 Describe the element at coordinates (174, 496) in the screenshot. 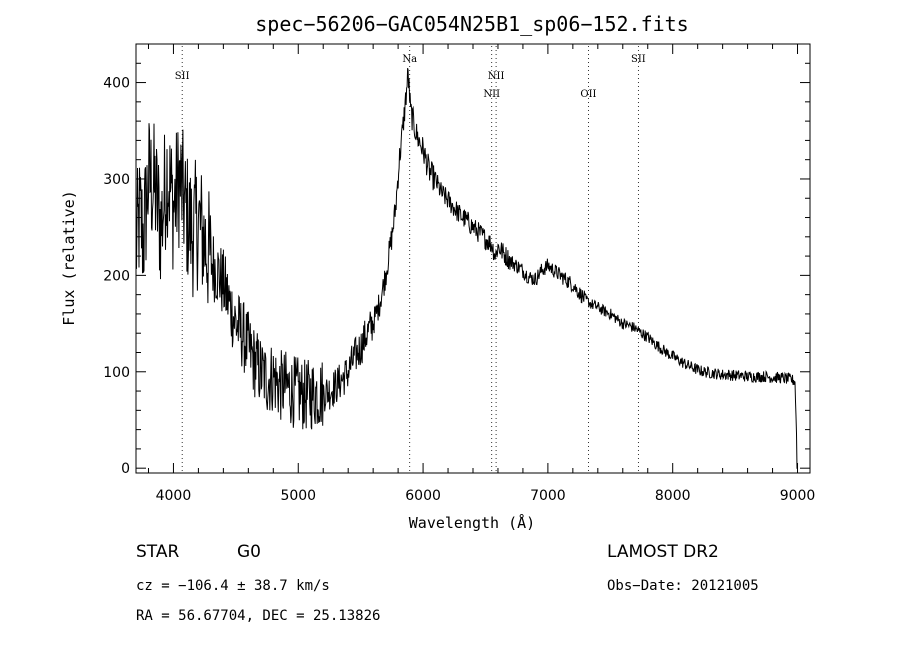

I see `x-tick-label: 4000` at that location.